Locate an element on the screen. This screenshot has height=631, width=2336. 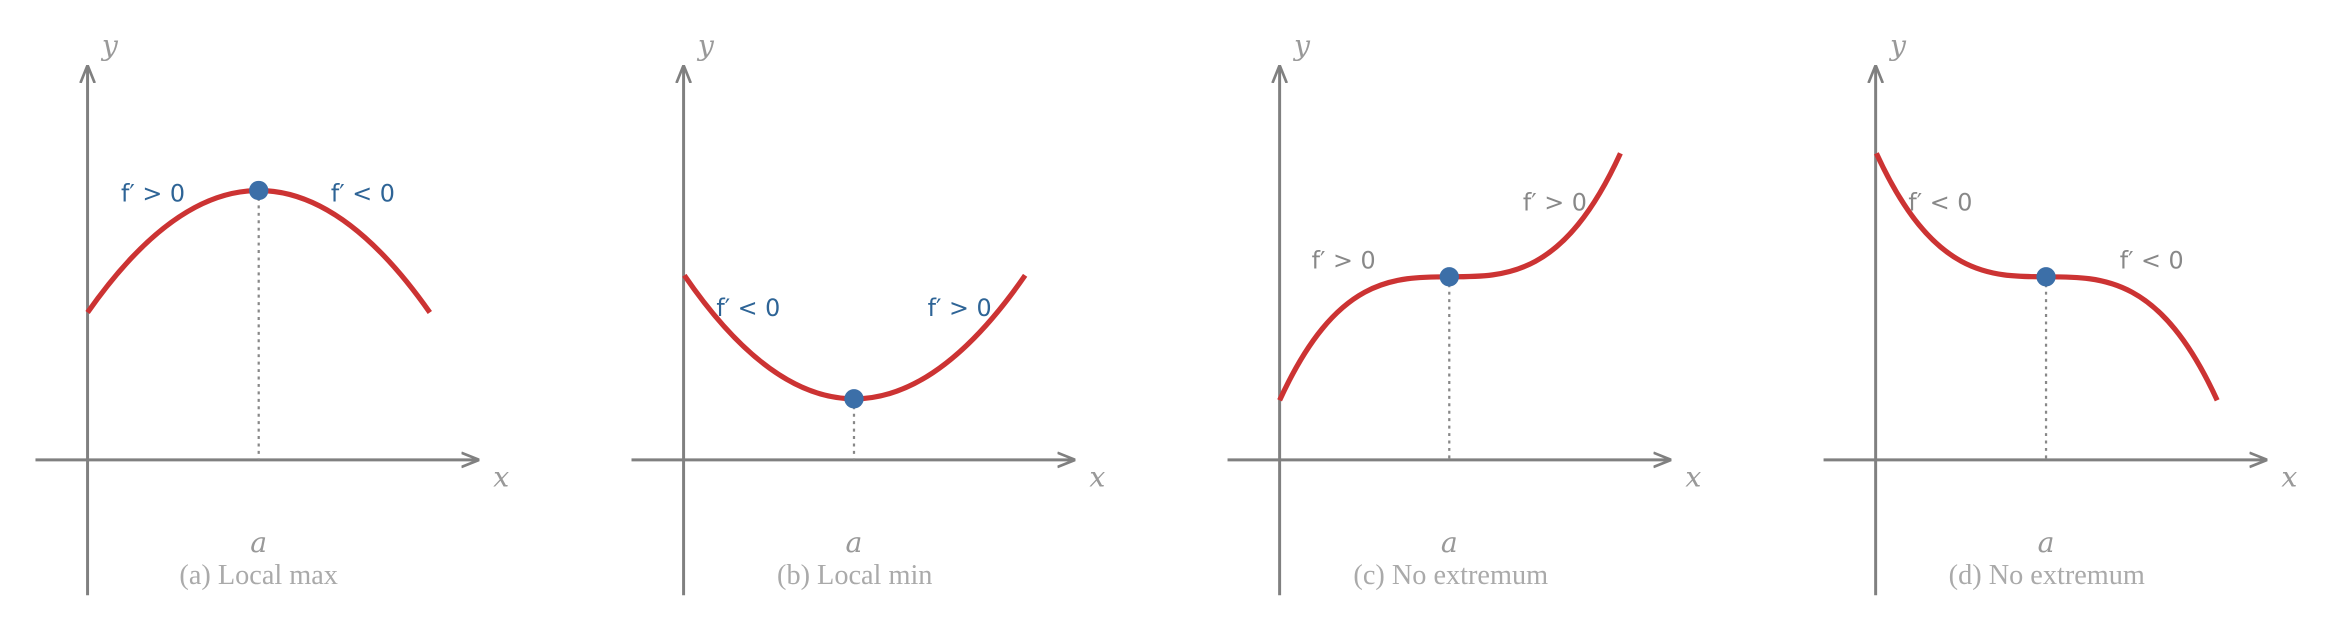
caption: (c) No extremum is located at coordinates (1450, 575).